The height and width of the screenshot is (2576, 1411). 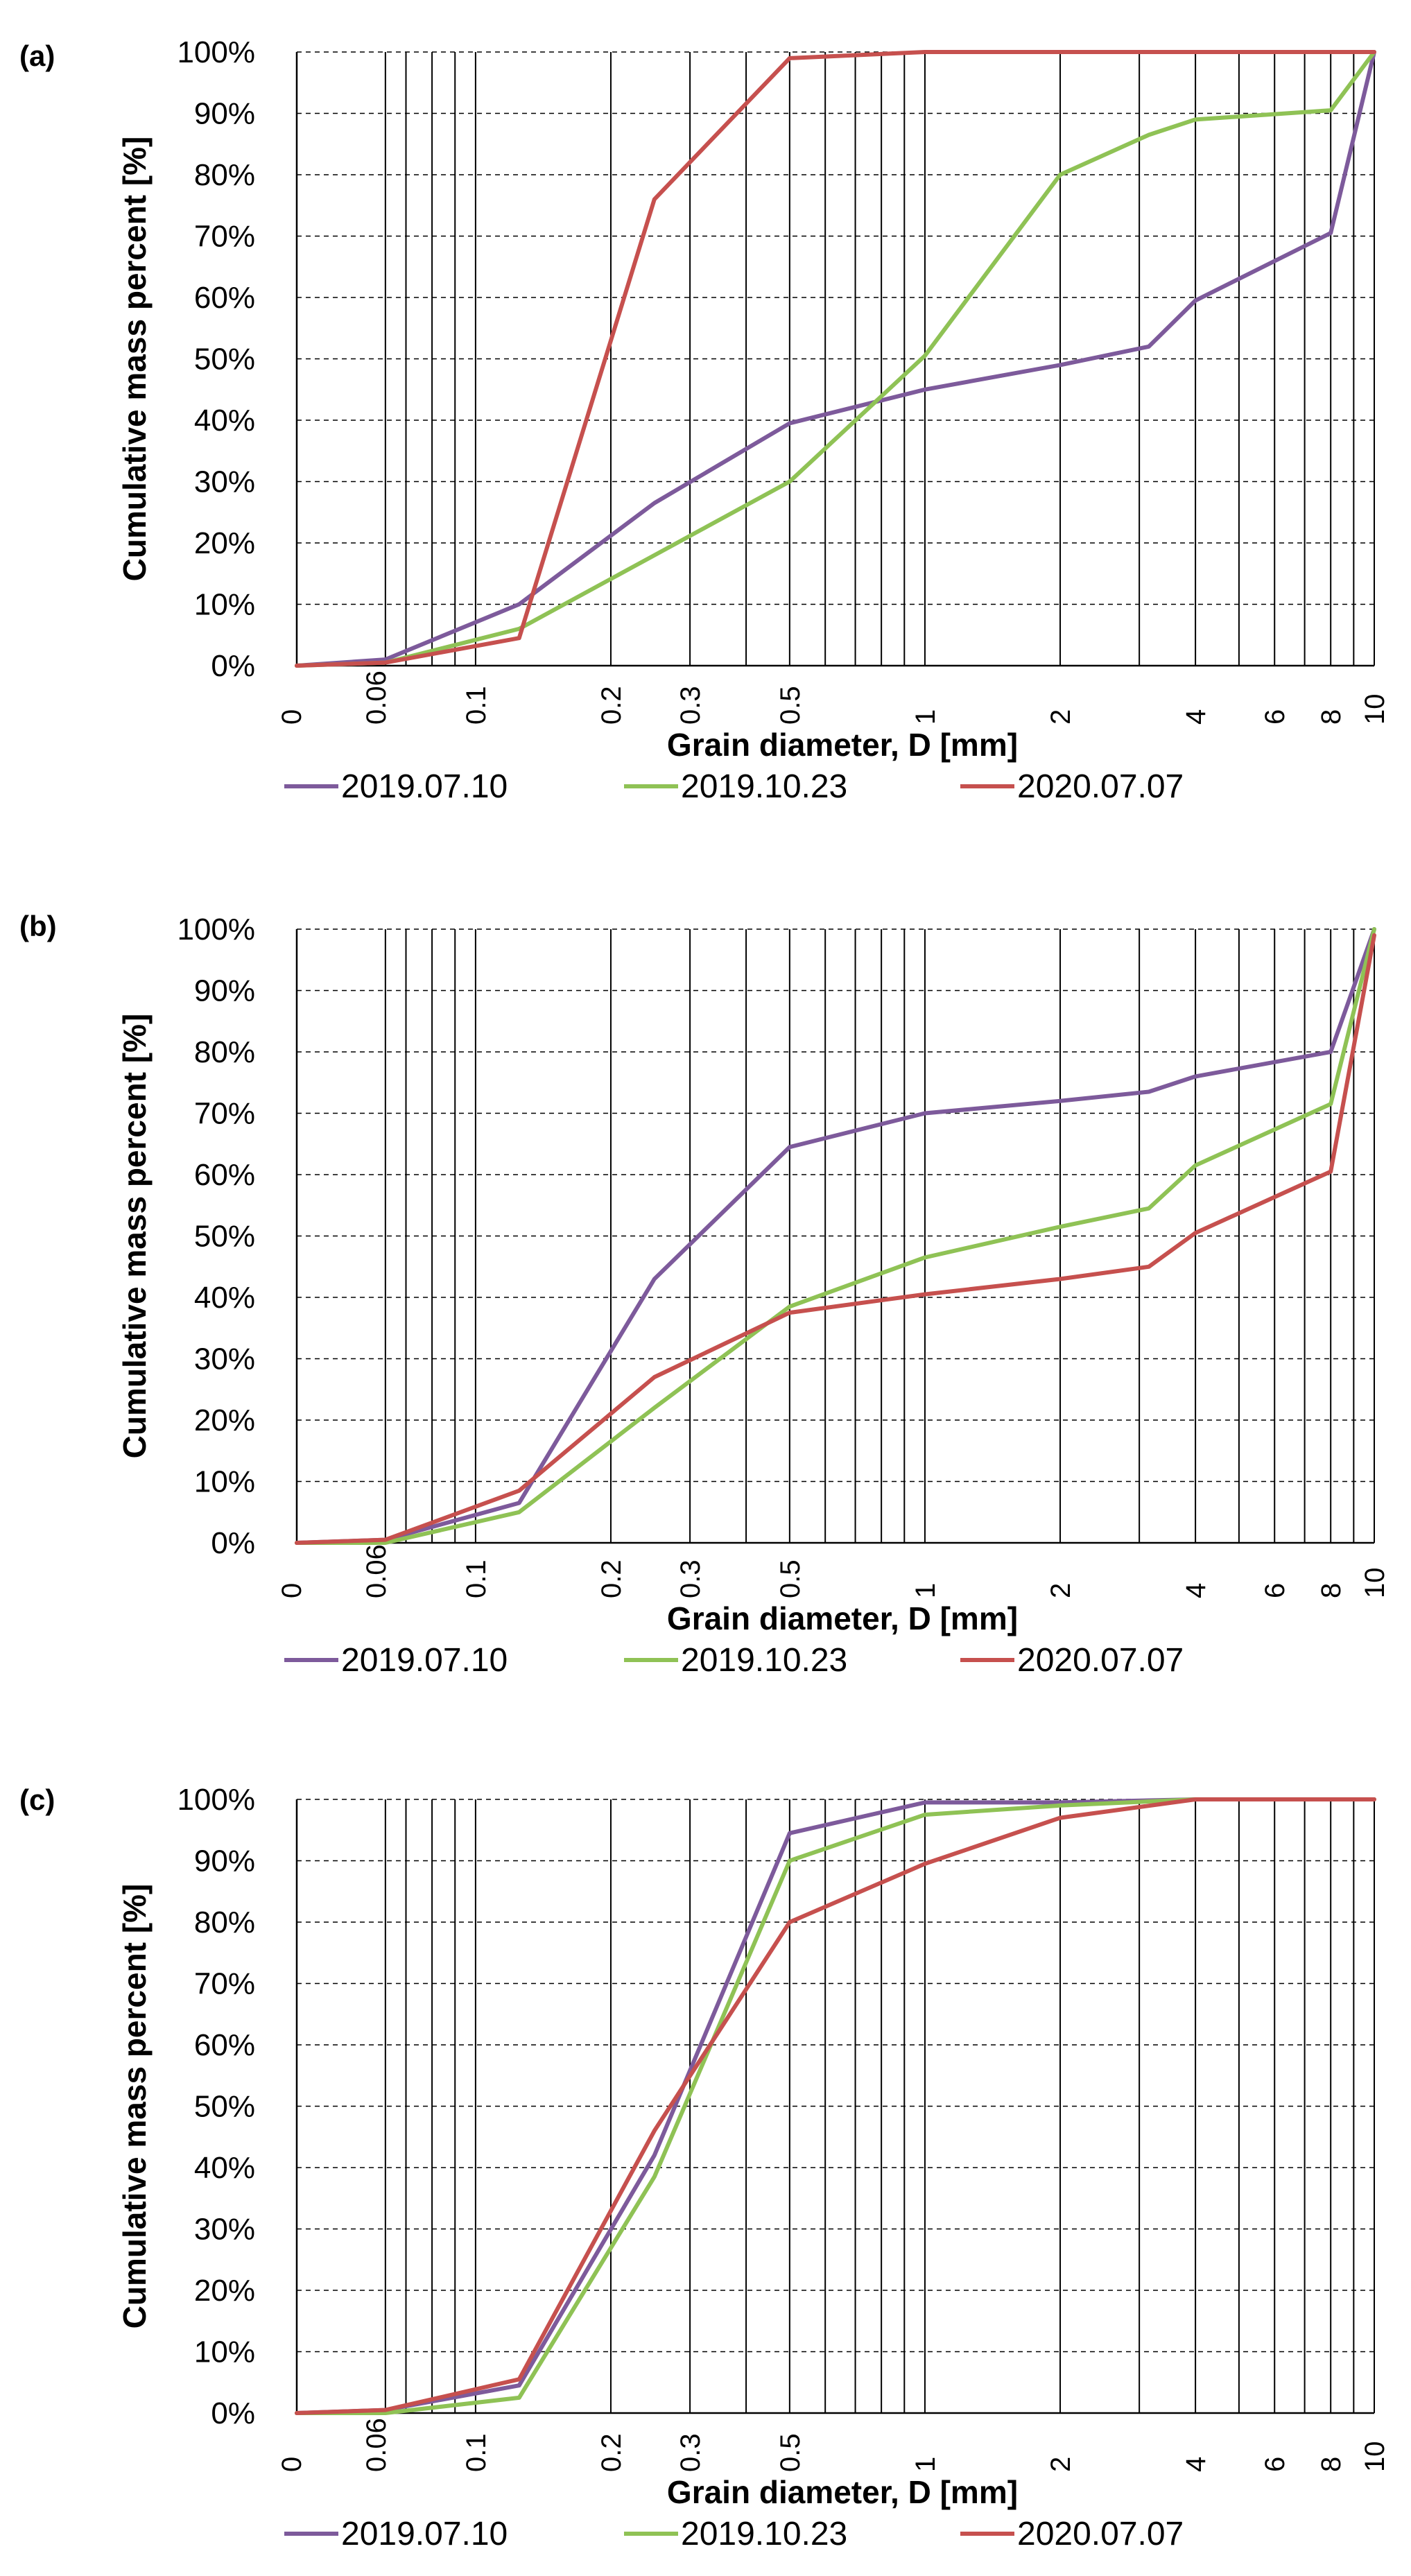 I want to click on panel-label: (b), so click(x=38, y=926).